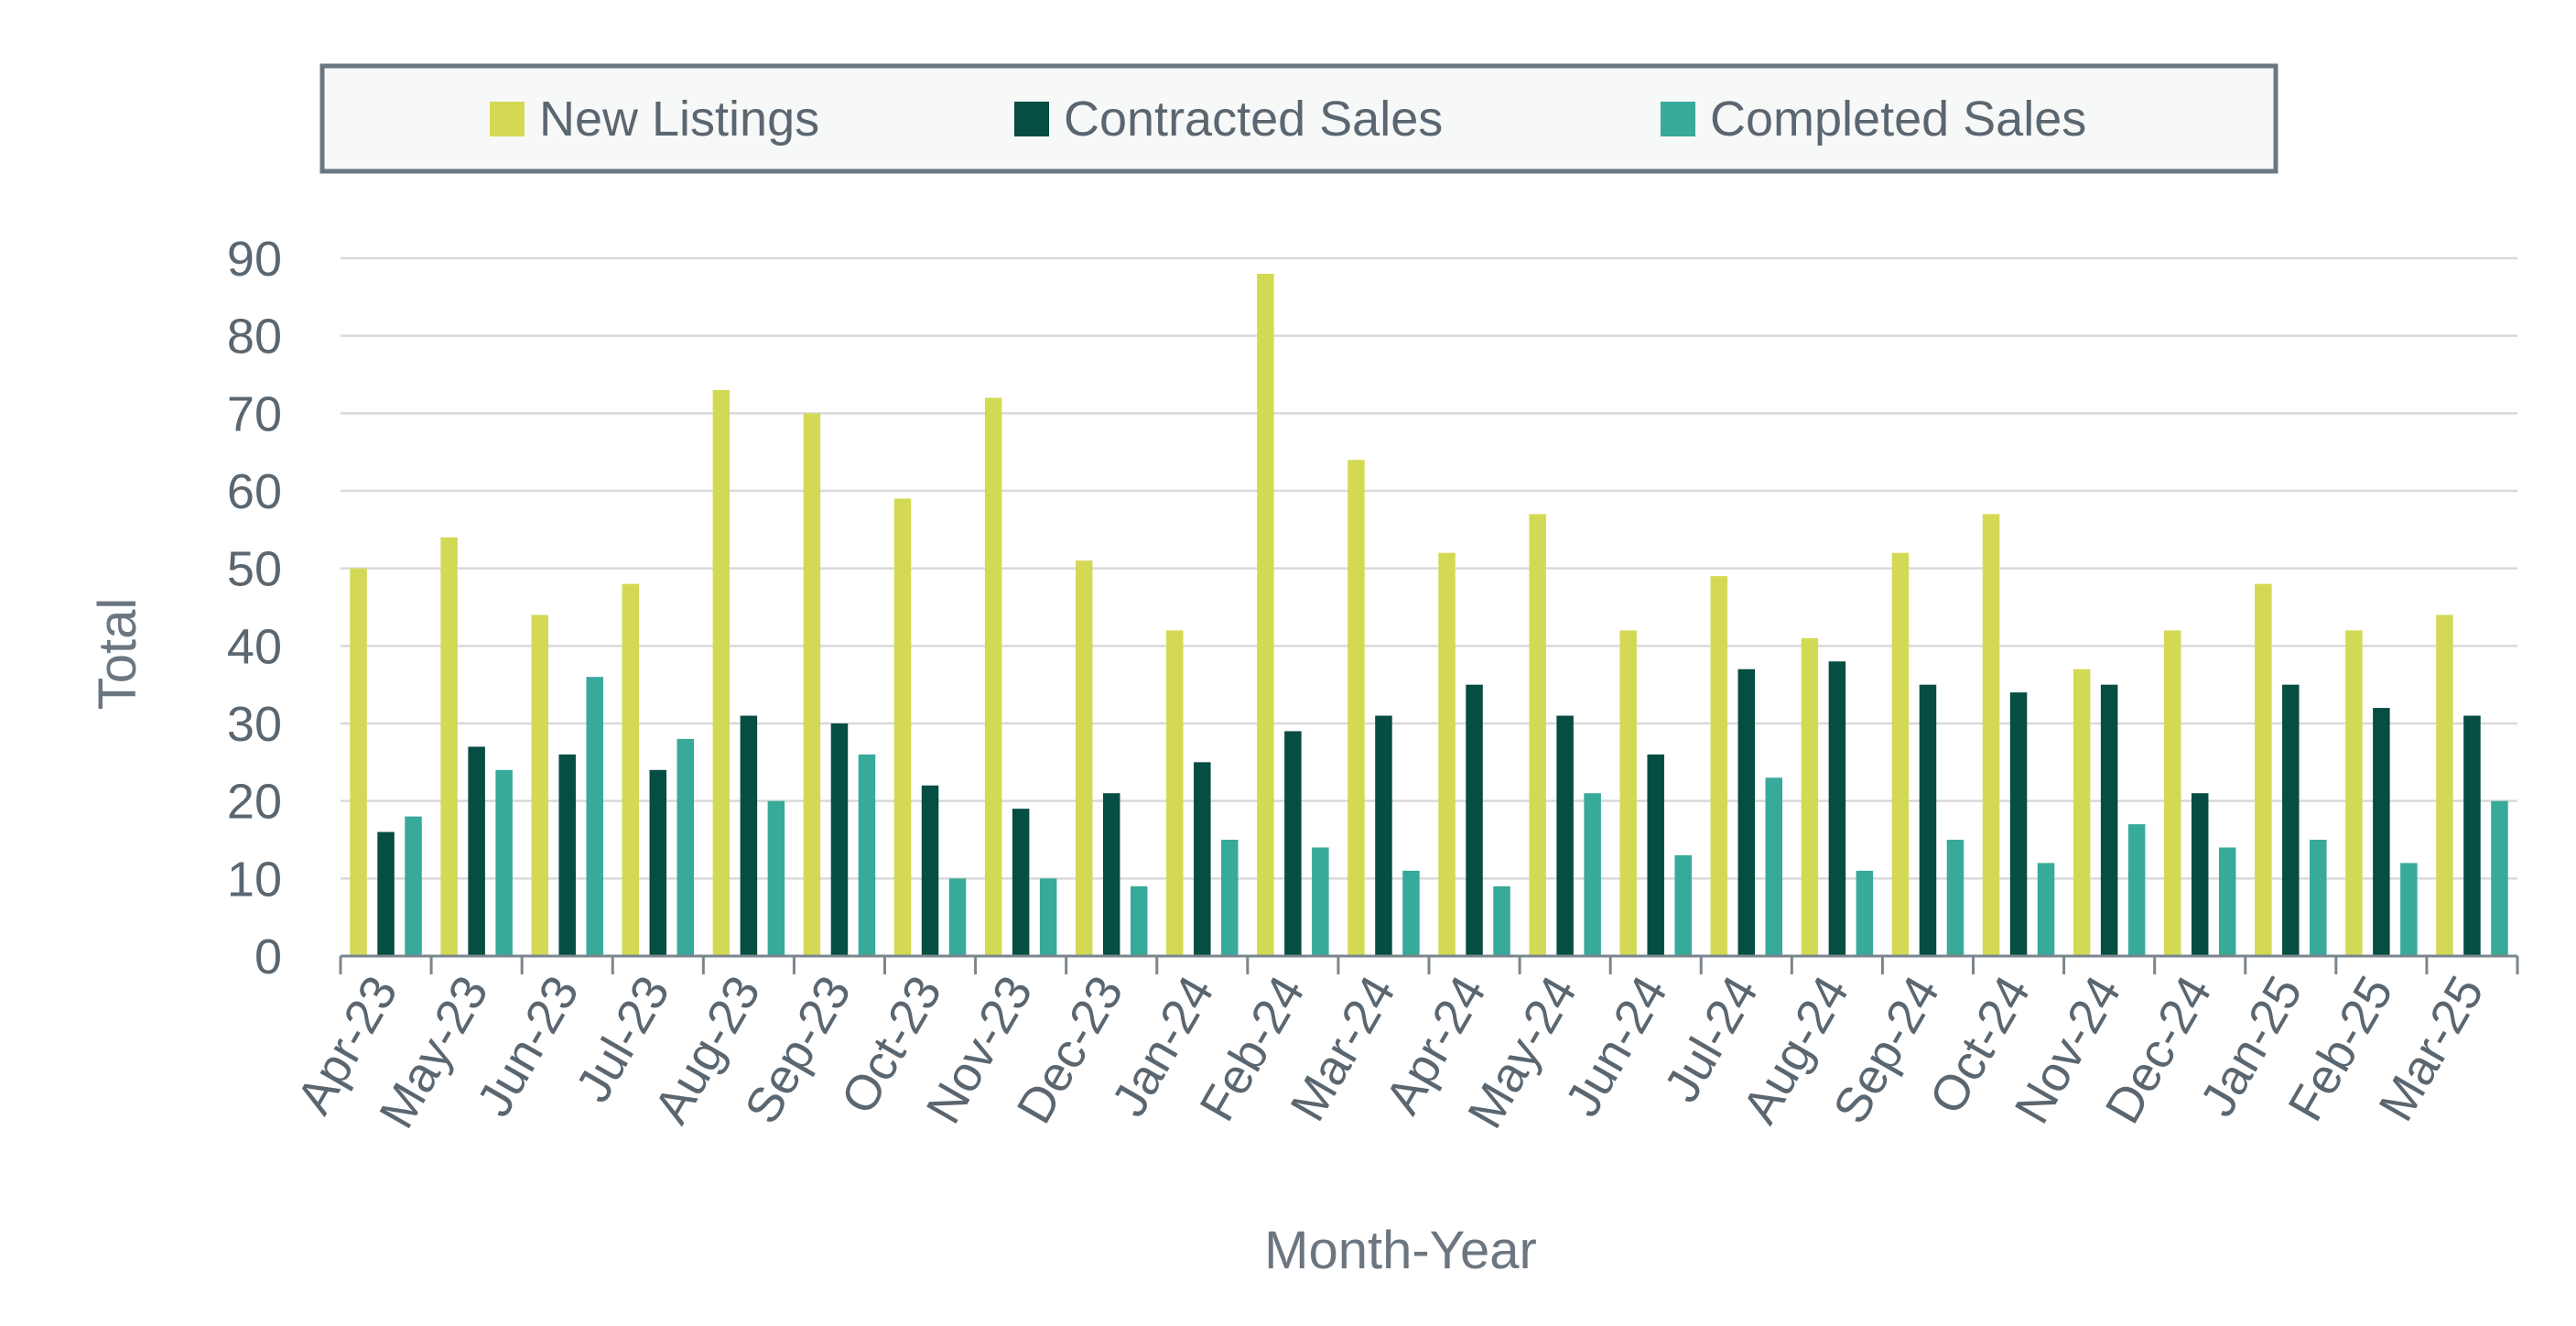 The height and width of the screenshot is (1326, 2576). What do you see at coordinates (255, 337) in the screenshot?
I see `y-tick-label: 80` at bounding box center [255, 337].